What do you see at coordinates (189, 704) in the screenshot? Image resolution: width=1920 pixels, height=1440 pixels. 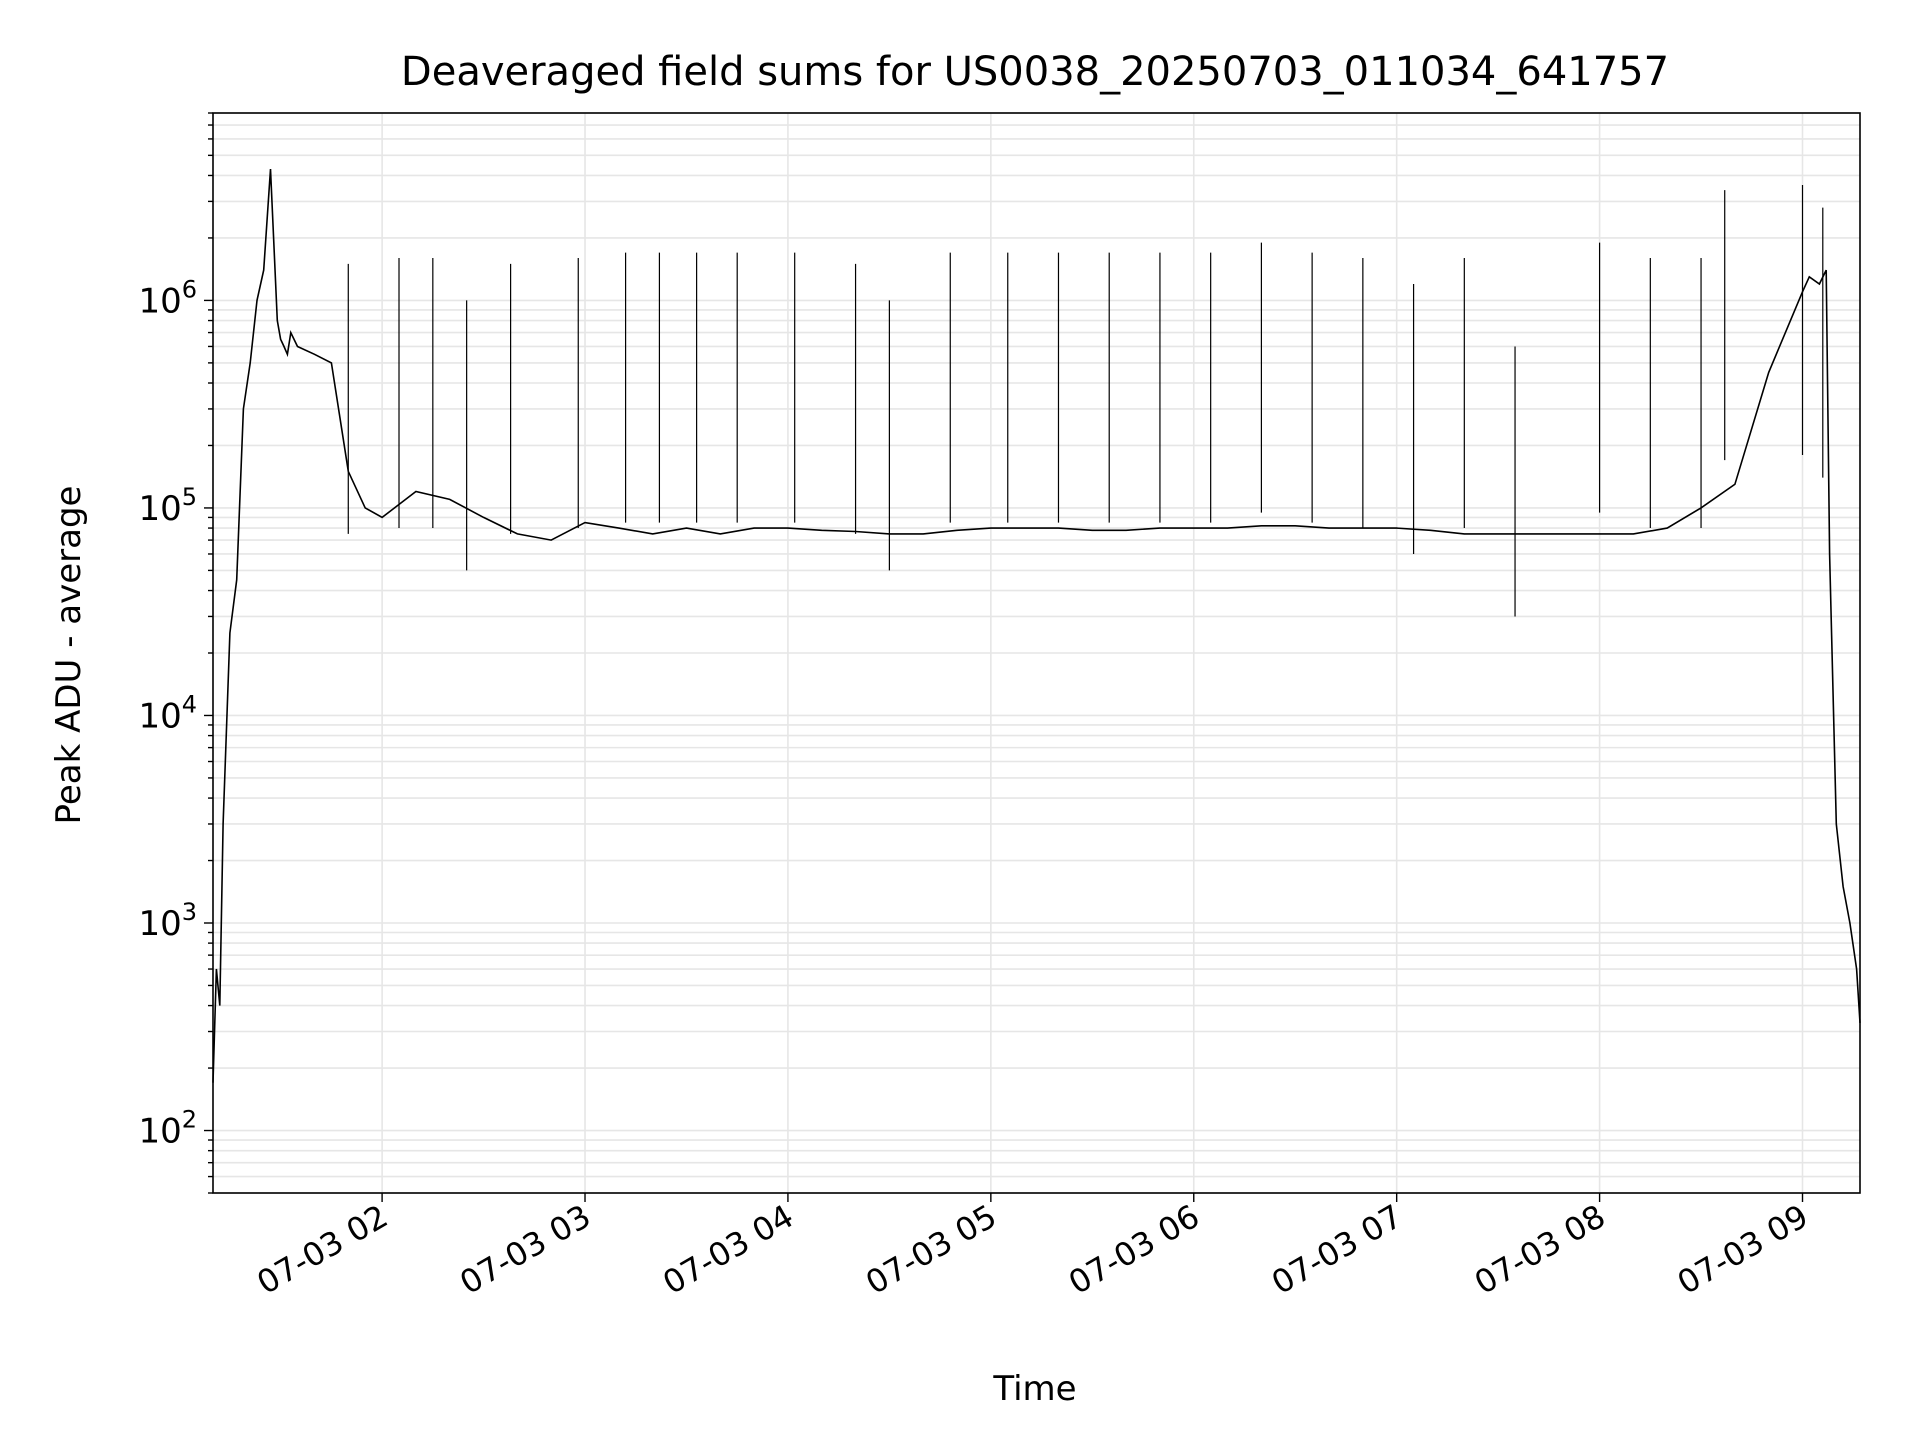 I see `y-tick-exponent: 4` at bounding box center [189, 704].